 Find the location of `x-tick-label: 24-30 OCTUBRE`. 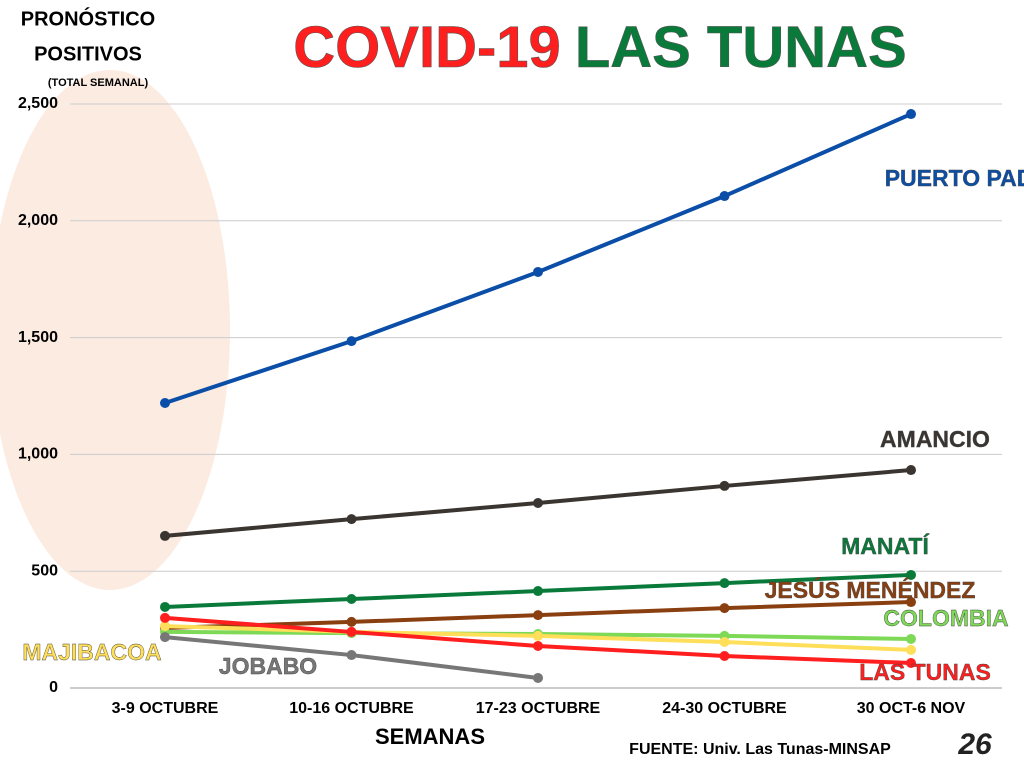

x-tick-label: 24-30 OCTUBRE is located at coordinates (724, 708).